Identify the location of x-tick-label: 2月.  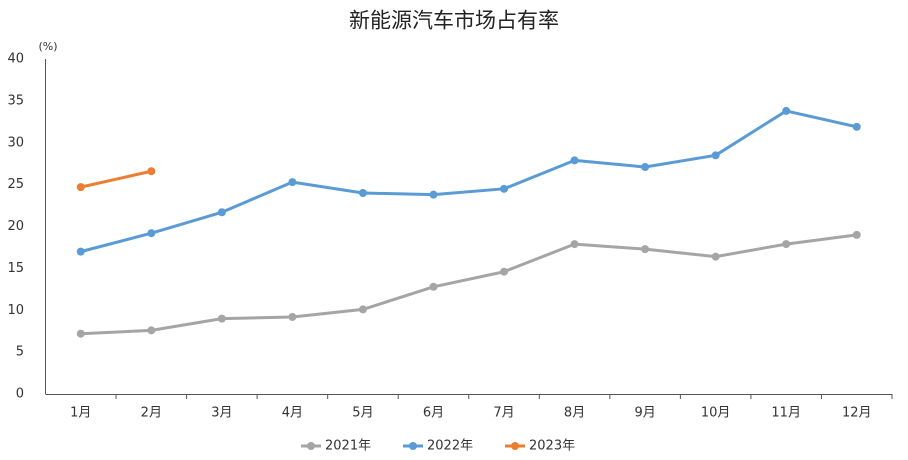
(151, 413).